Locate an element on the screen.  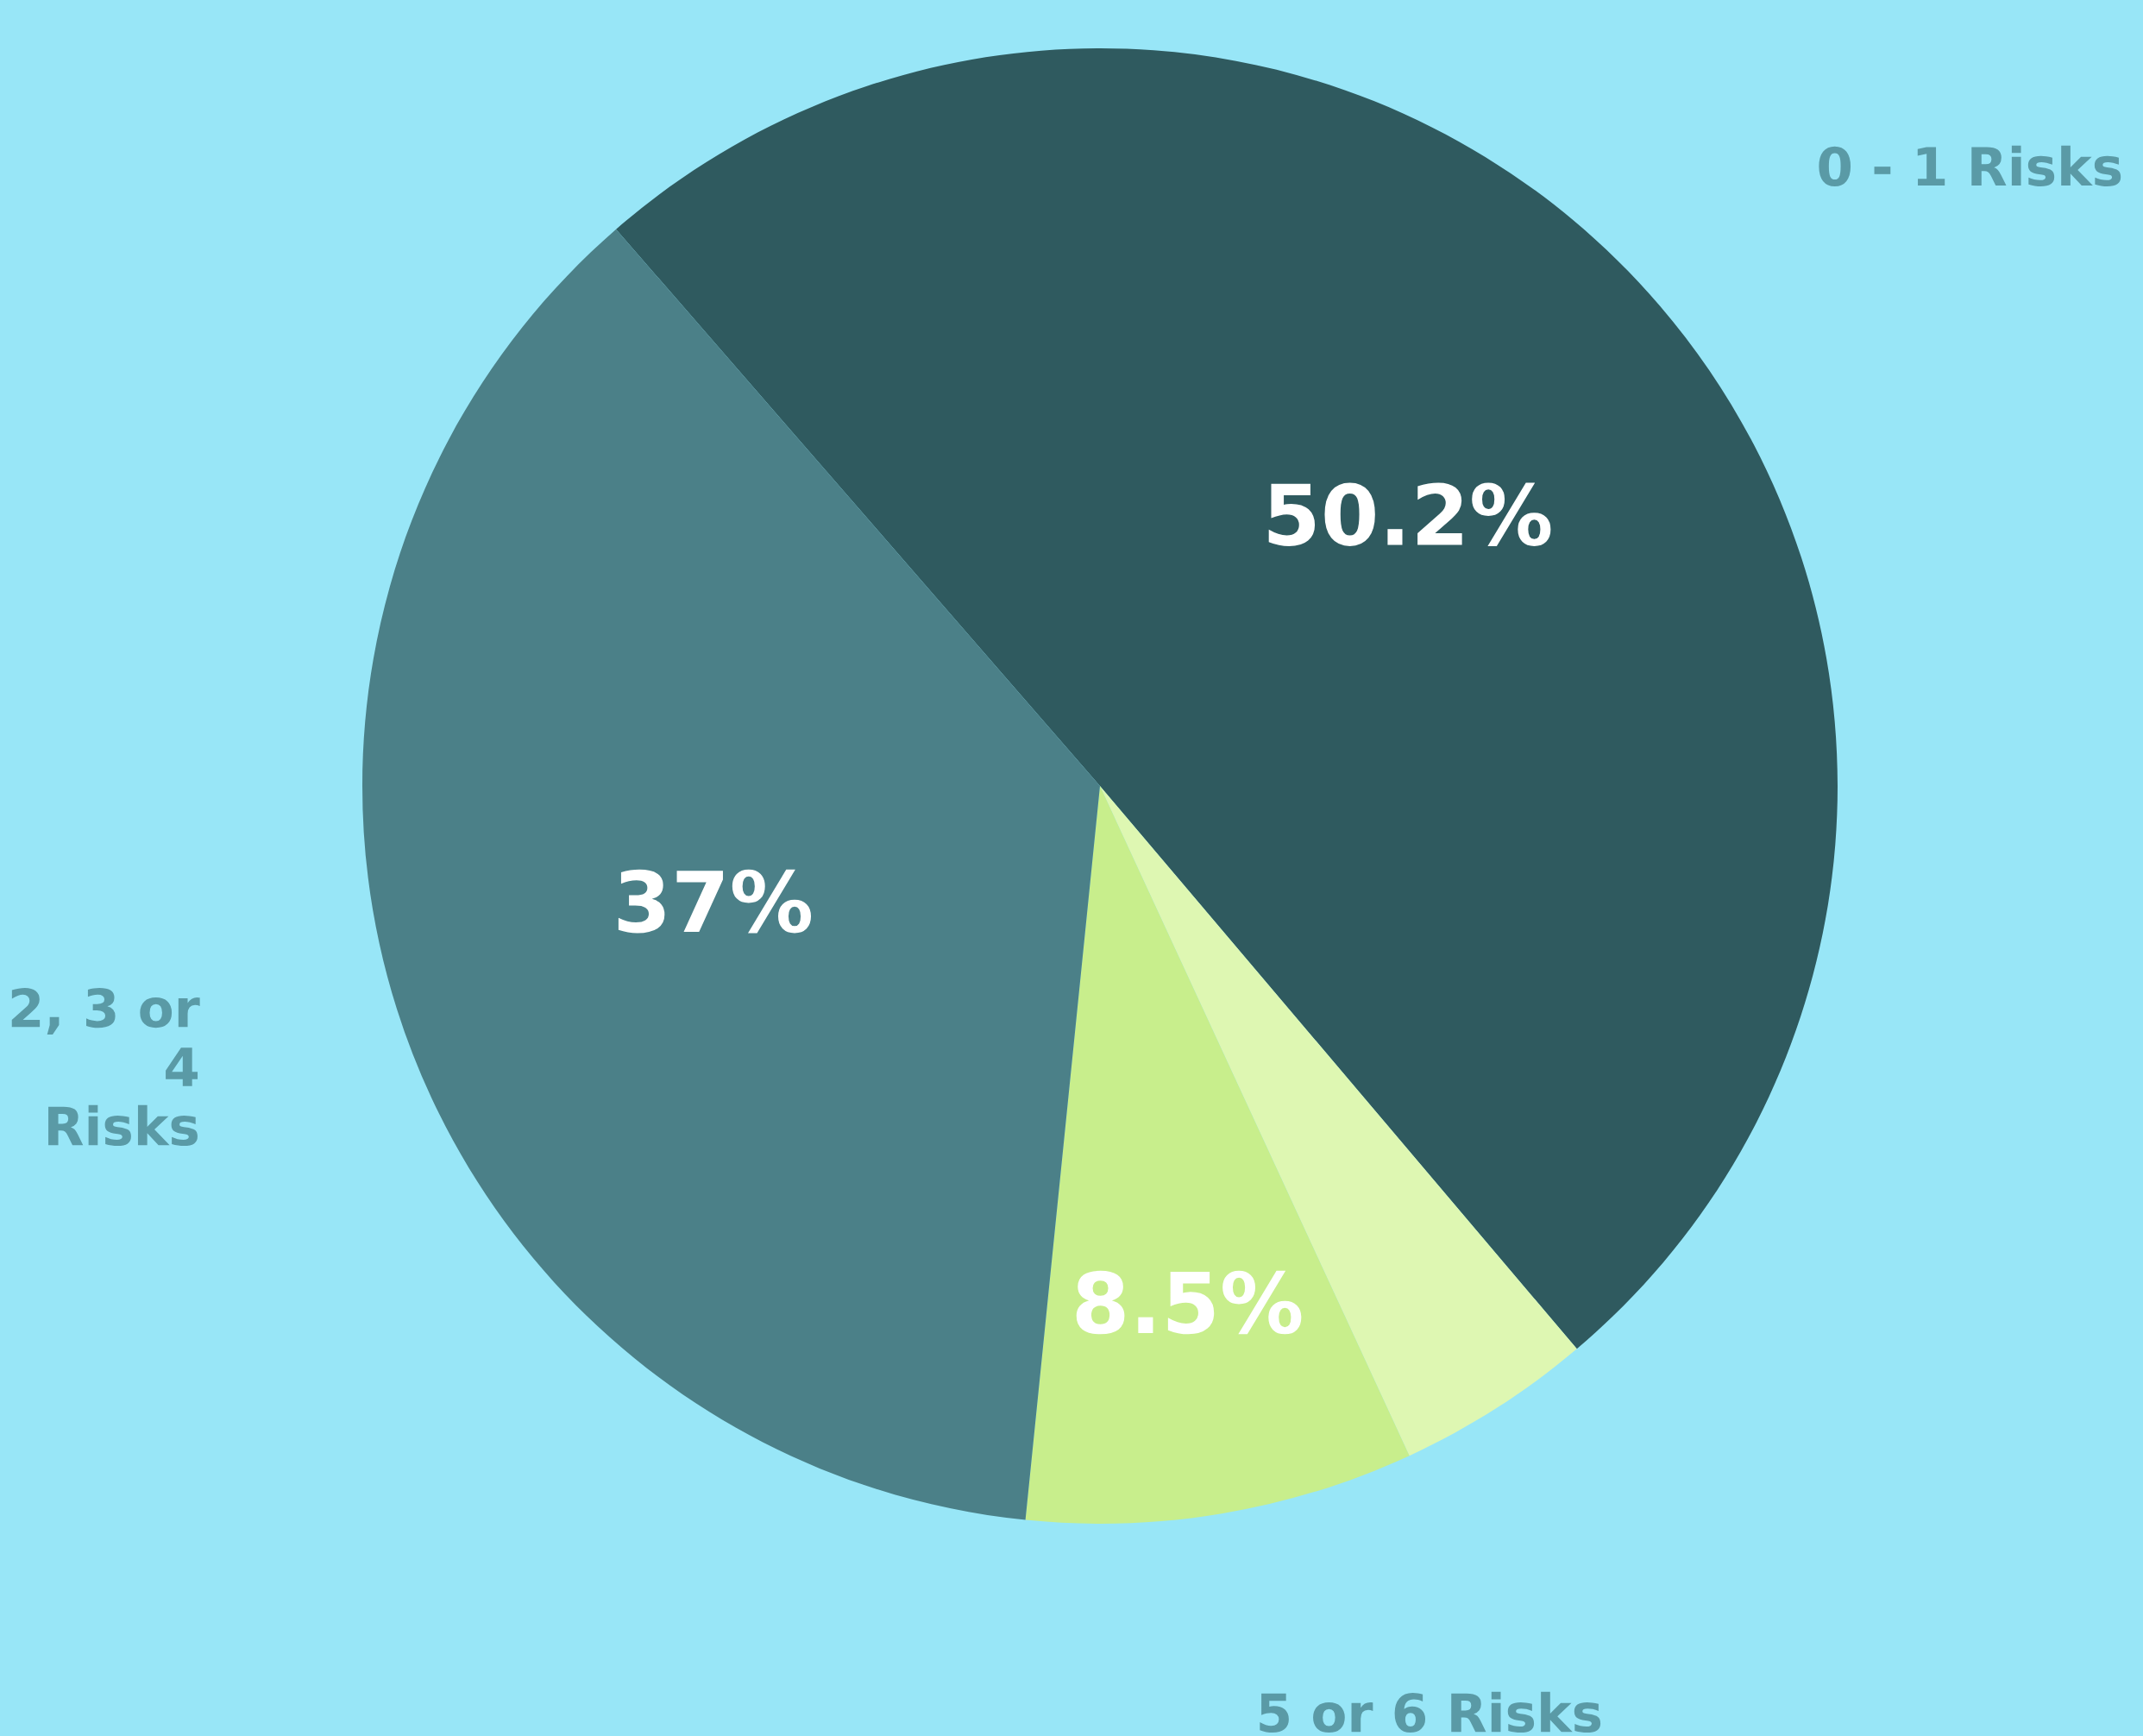
data-label: 50.2% is located at coordinates (1409, 514).